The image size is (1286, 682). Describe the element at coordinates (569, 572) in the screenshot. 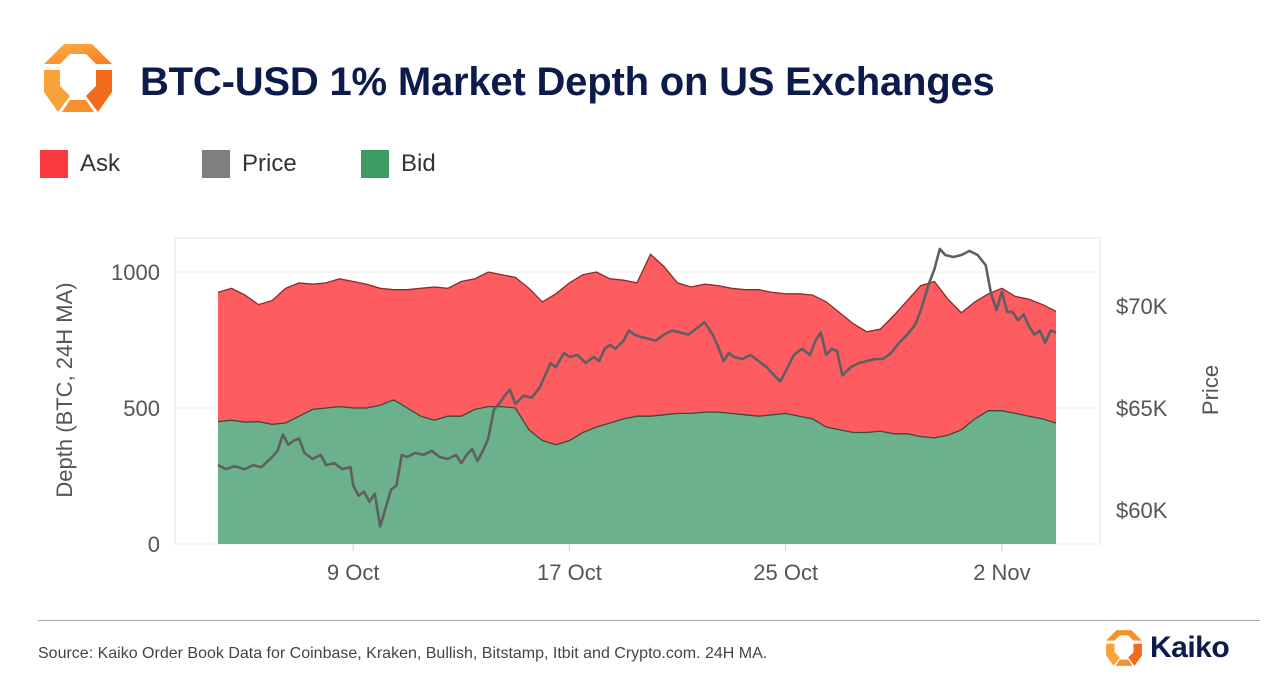

I see `x-tick-label: 17 Oct` at that location.